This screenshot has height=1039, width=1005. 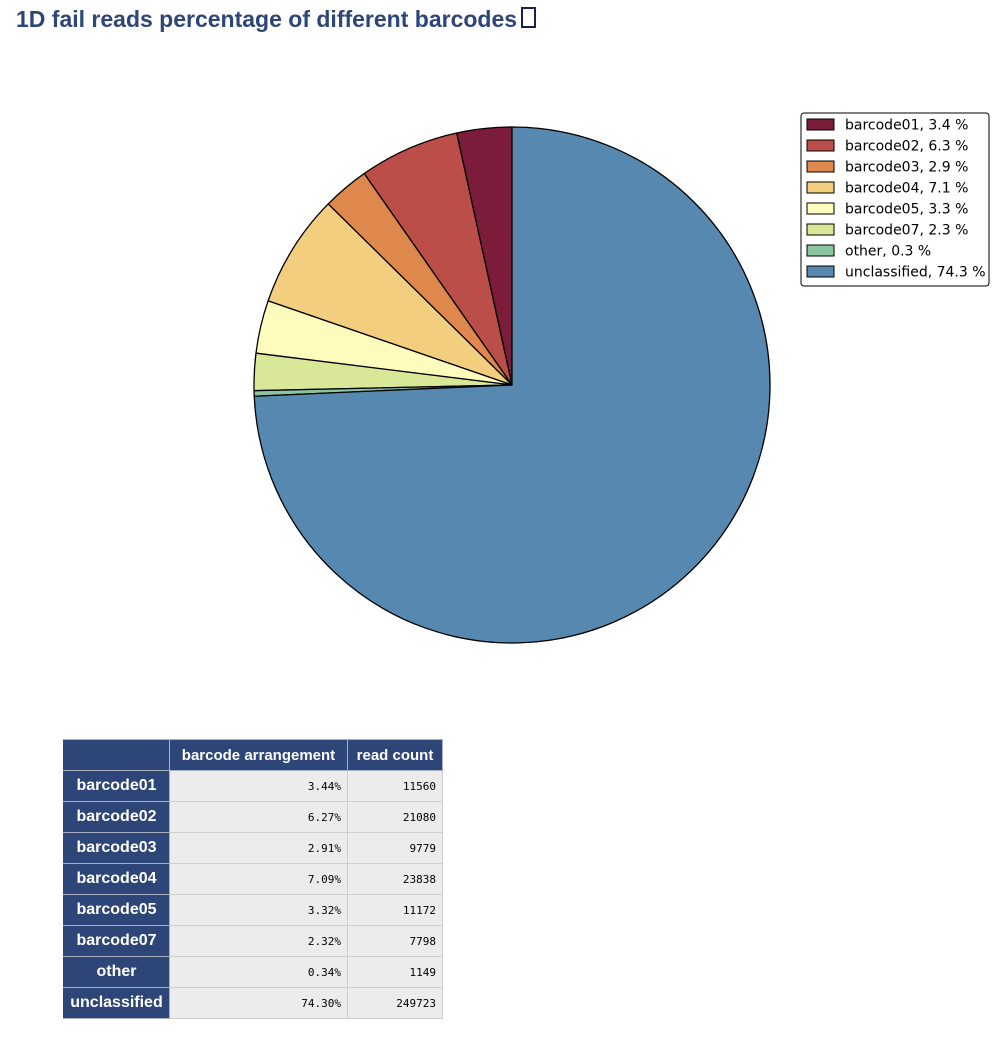 What do you see at coordinates (116, 972) in the screenshot?
I see `row-label: other` at bounding box center [116, 972].